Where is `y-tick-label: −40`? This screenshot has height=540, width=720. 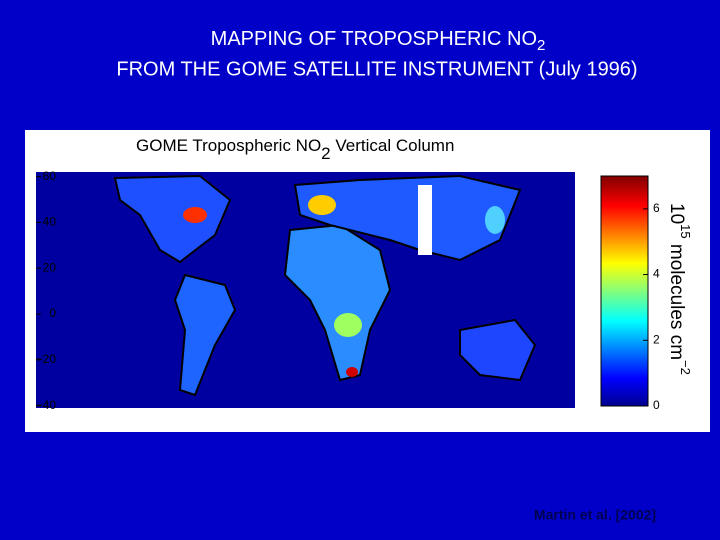 y-tick-label: −40 is located at coordinates (46, 405).